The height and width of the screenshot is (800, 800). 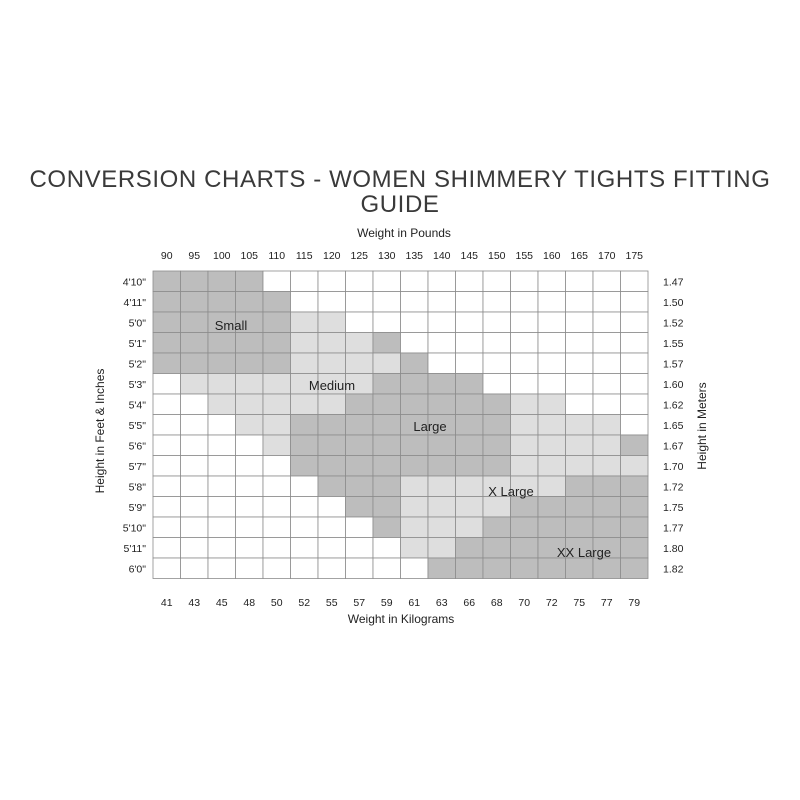 I want to click on height-m-tick: 1.67, so click(x=673, y=446).